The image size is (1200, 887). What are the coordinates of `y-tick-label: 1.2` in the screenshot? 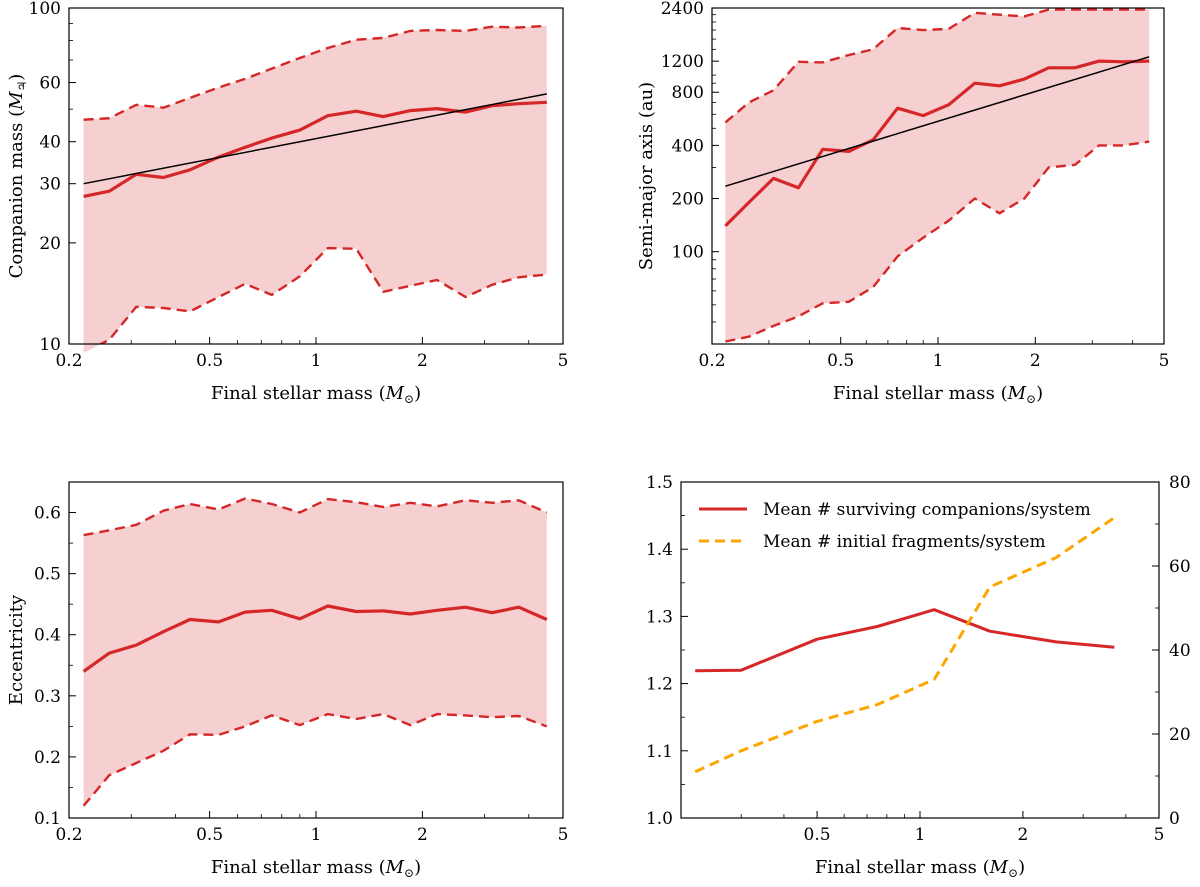 It's located at (659, 685).